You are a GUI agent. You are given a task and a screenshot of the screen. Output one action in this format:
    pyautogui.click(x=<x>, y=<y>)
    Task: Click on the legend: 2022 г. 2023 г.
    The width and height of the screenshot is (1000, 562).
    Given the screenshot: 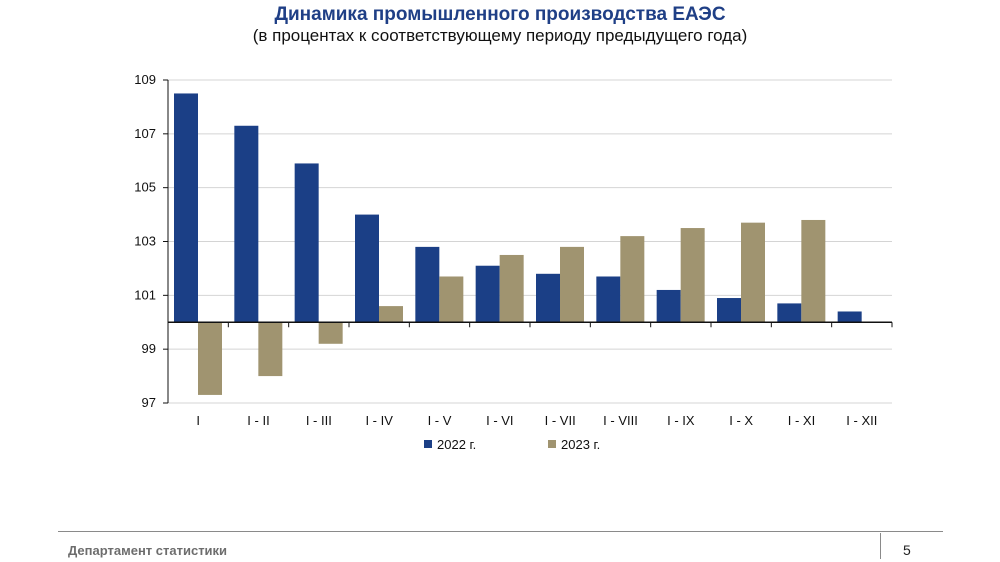 What is the action you would take?
    pyautogui.click(x=512, y=444)
    